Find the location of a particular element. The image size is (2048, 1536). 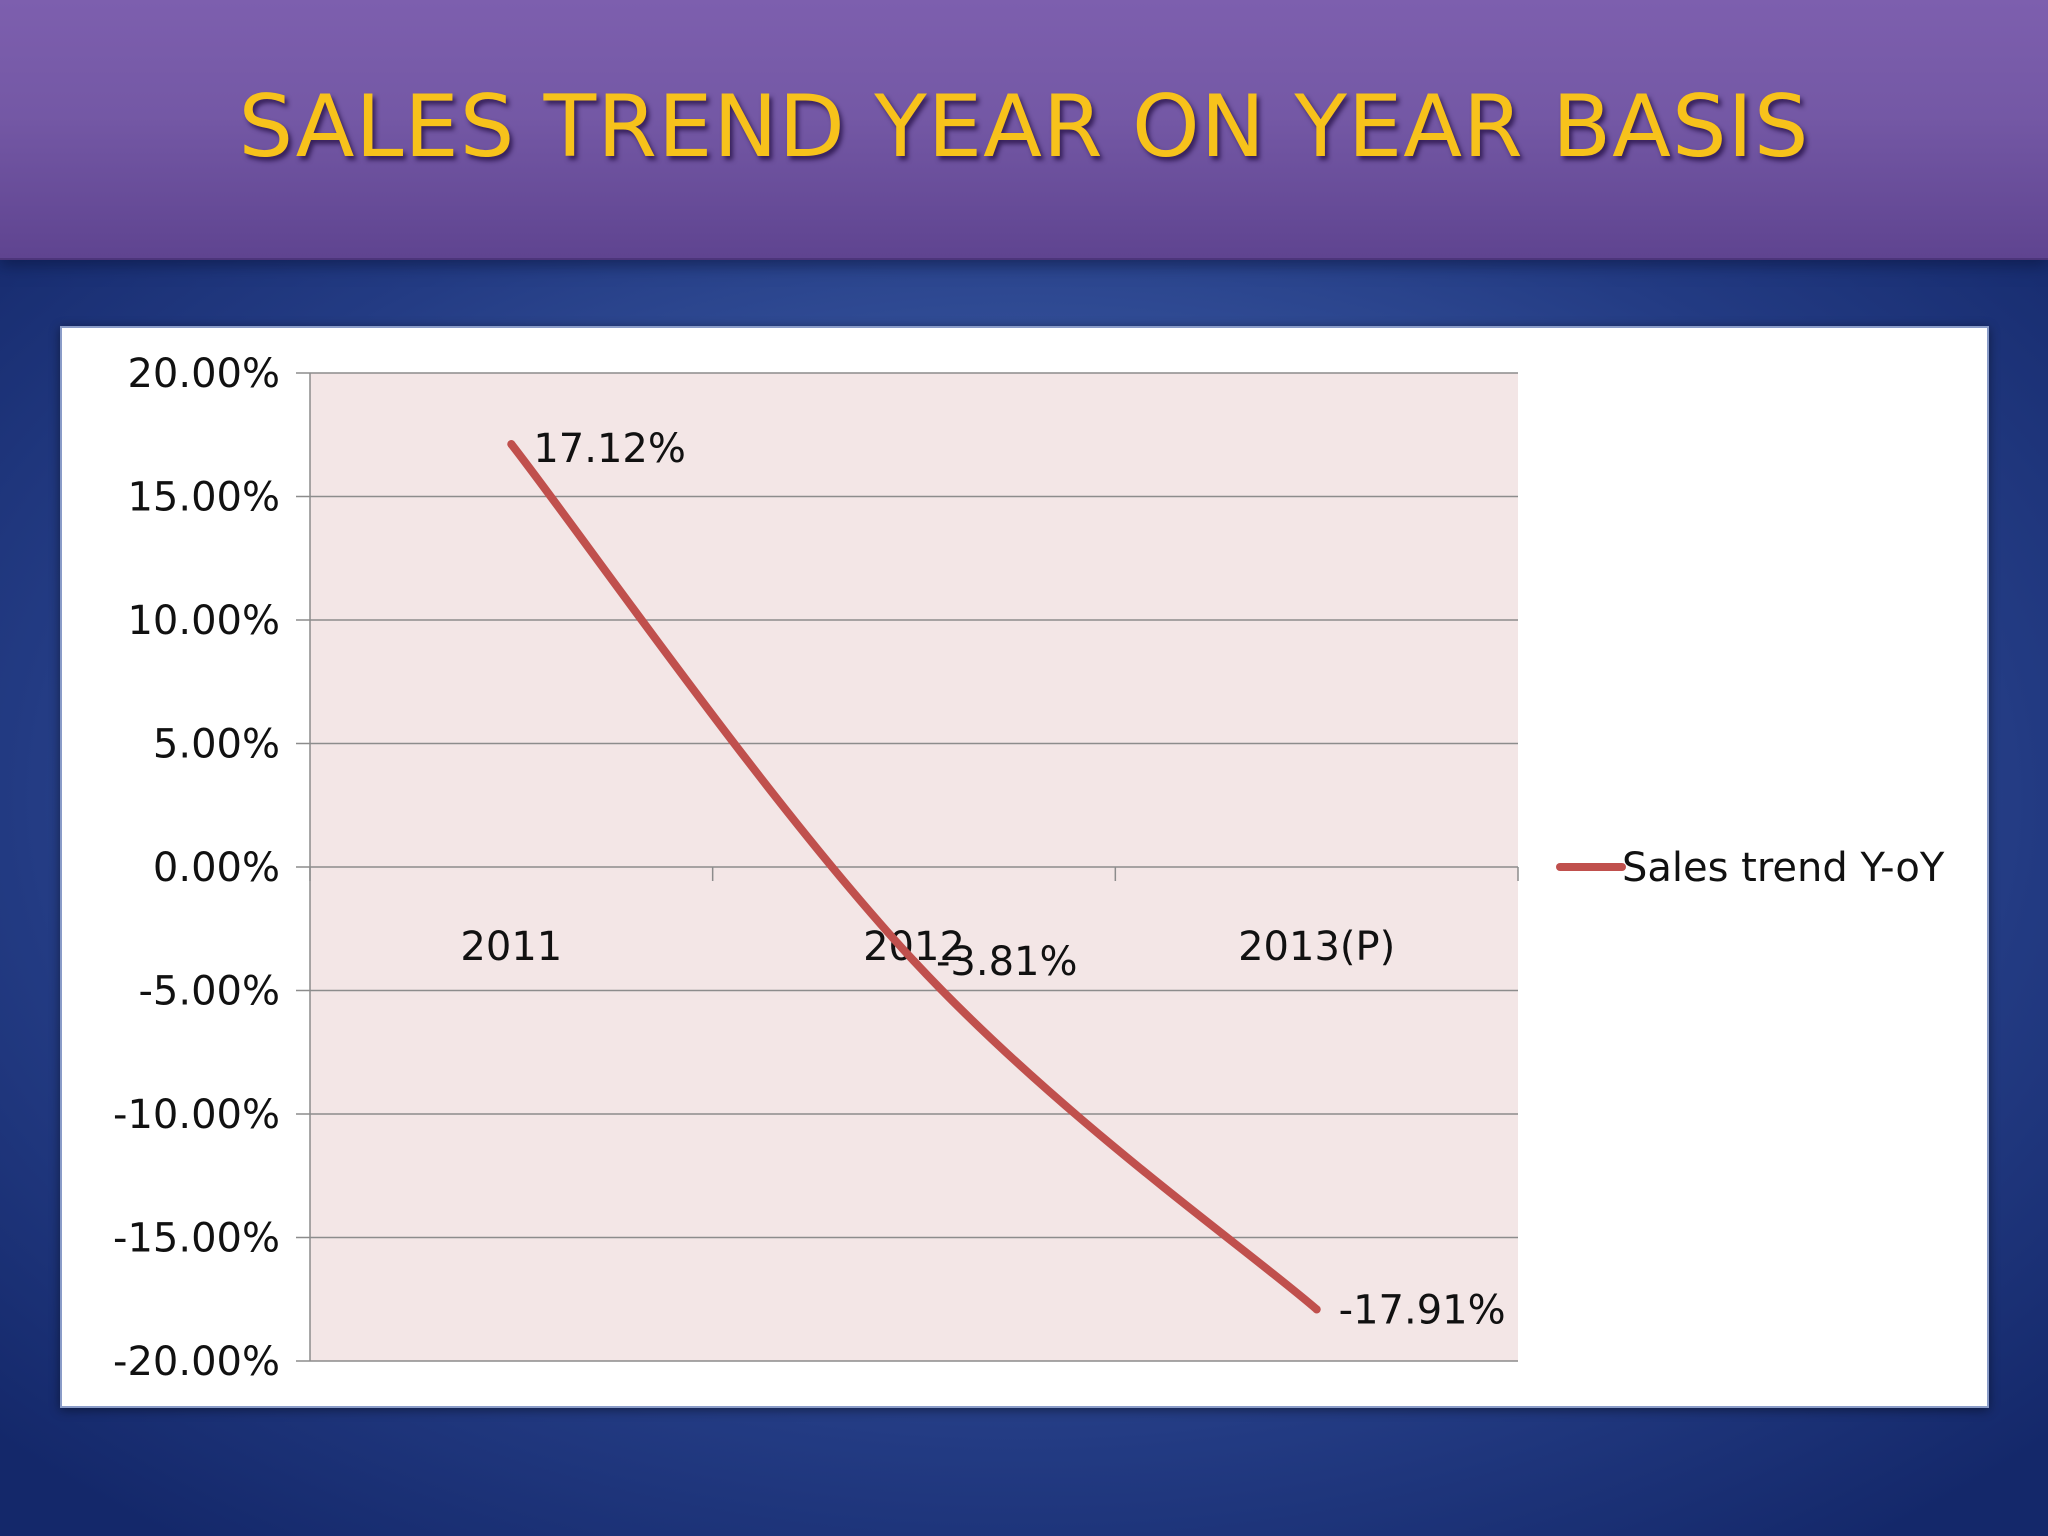

slide-title: SALES TREND YEAR ON YEAR BASIS is located at coordinates (1024, 127).